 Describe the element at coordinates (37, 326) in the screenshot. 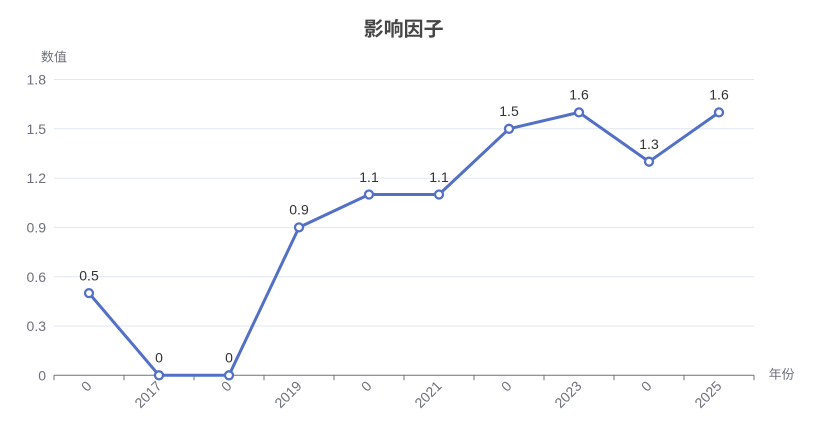

I see `svg-text: 0.3` at that location.